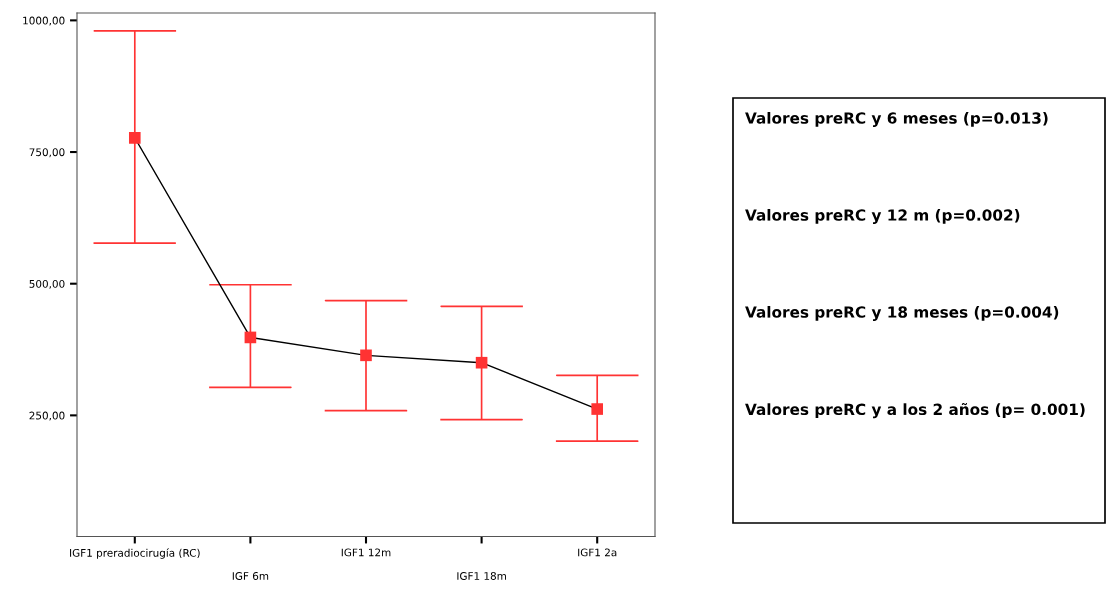 Image resolution: width=1113 pixels, height=592 pixels. Describe the element at coordinates (882, 216) in the screenshot. I see `text: Valores preRC y 12 m (p=0.002)` at that location.